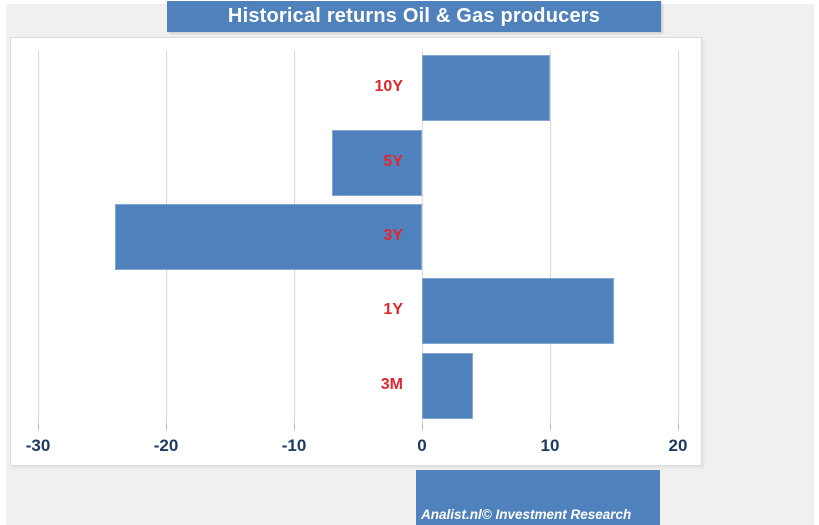 Image resolution: width=819 pixels, height=525 pixels. I want to click on category-label-10y: 10Y, so click(388, 87).